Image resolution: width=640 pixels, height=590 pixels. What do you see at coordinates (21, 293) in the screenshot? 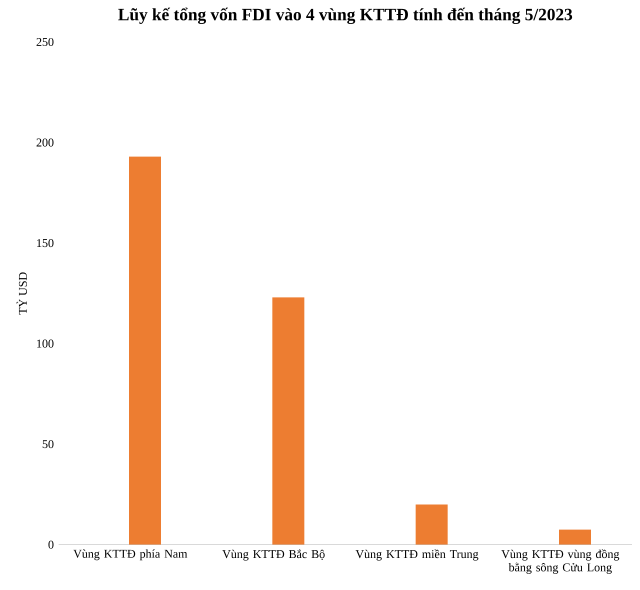
I see `y-axis-title: TỶ USD` at bounding box center [21, 293].